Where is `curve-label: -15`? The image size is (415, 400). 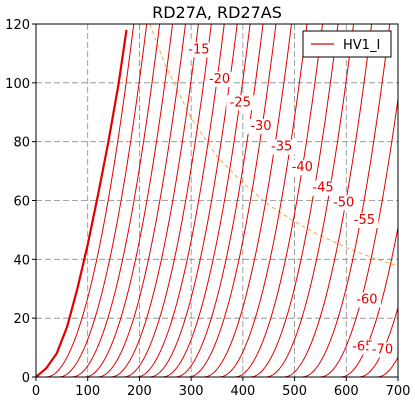 curve-label: -15 is located at coordinates (198, 49).